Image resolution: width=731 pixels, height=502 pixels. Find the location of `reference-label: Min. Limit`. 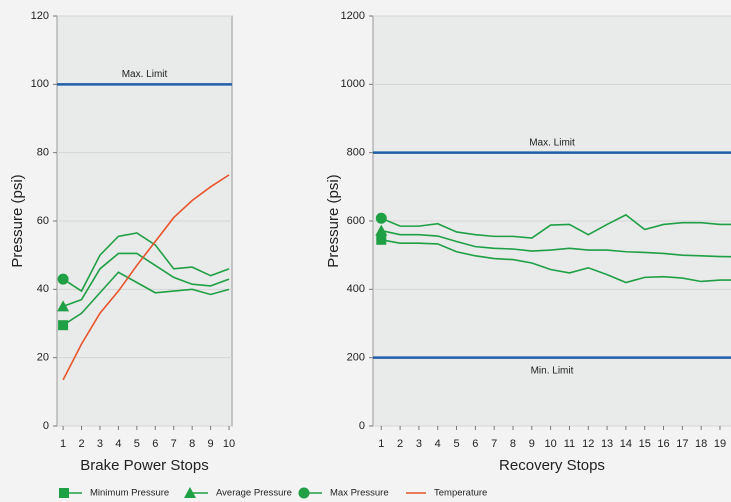

reference-label: Min. Limit is located at coordinates (552, 370).